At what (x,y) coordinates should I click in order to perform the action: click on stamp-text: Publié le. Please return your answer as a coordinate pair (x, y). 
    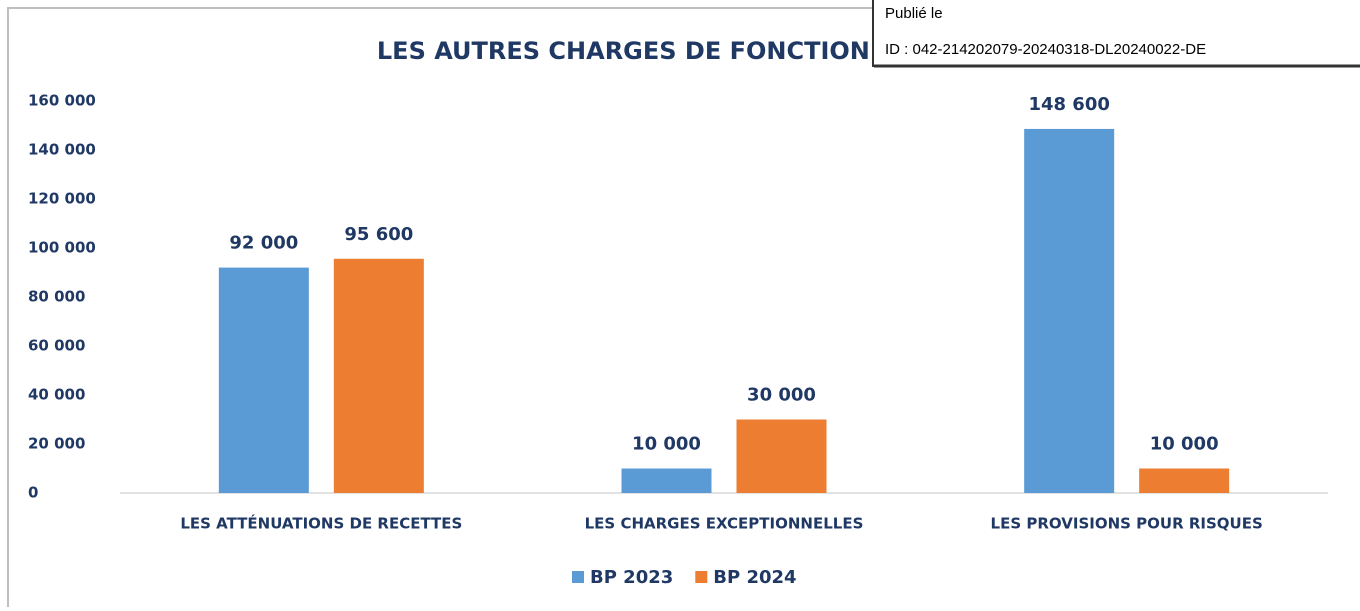
    Looking at the image, I should click on (914, 13).